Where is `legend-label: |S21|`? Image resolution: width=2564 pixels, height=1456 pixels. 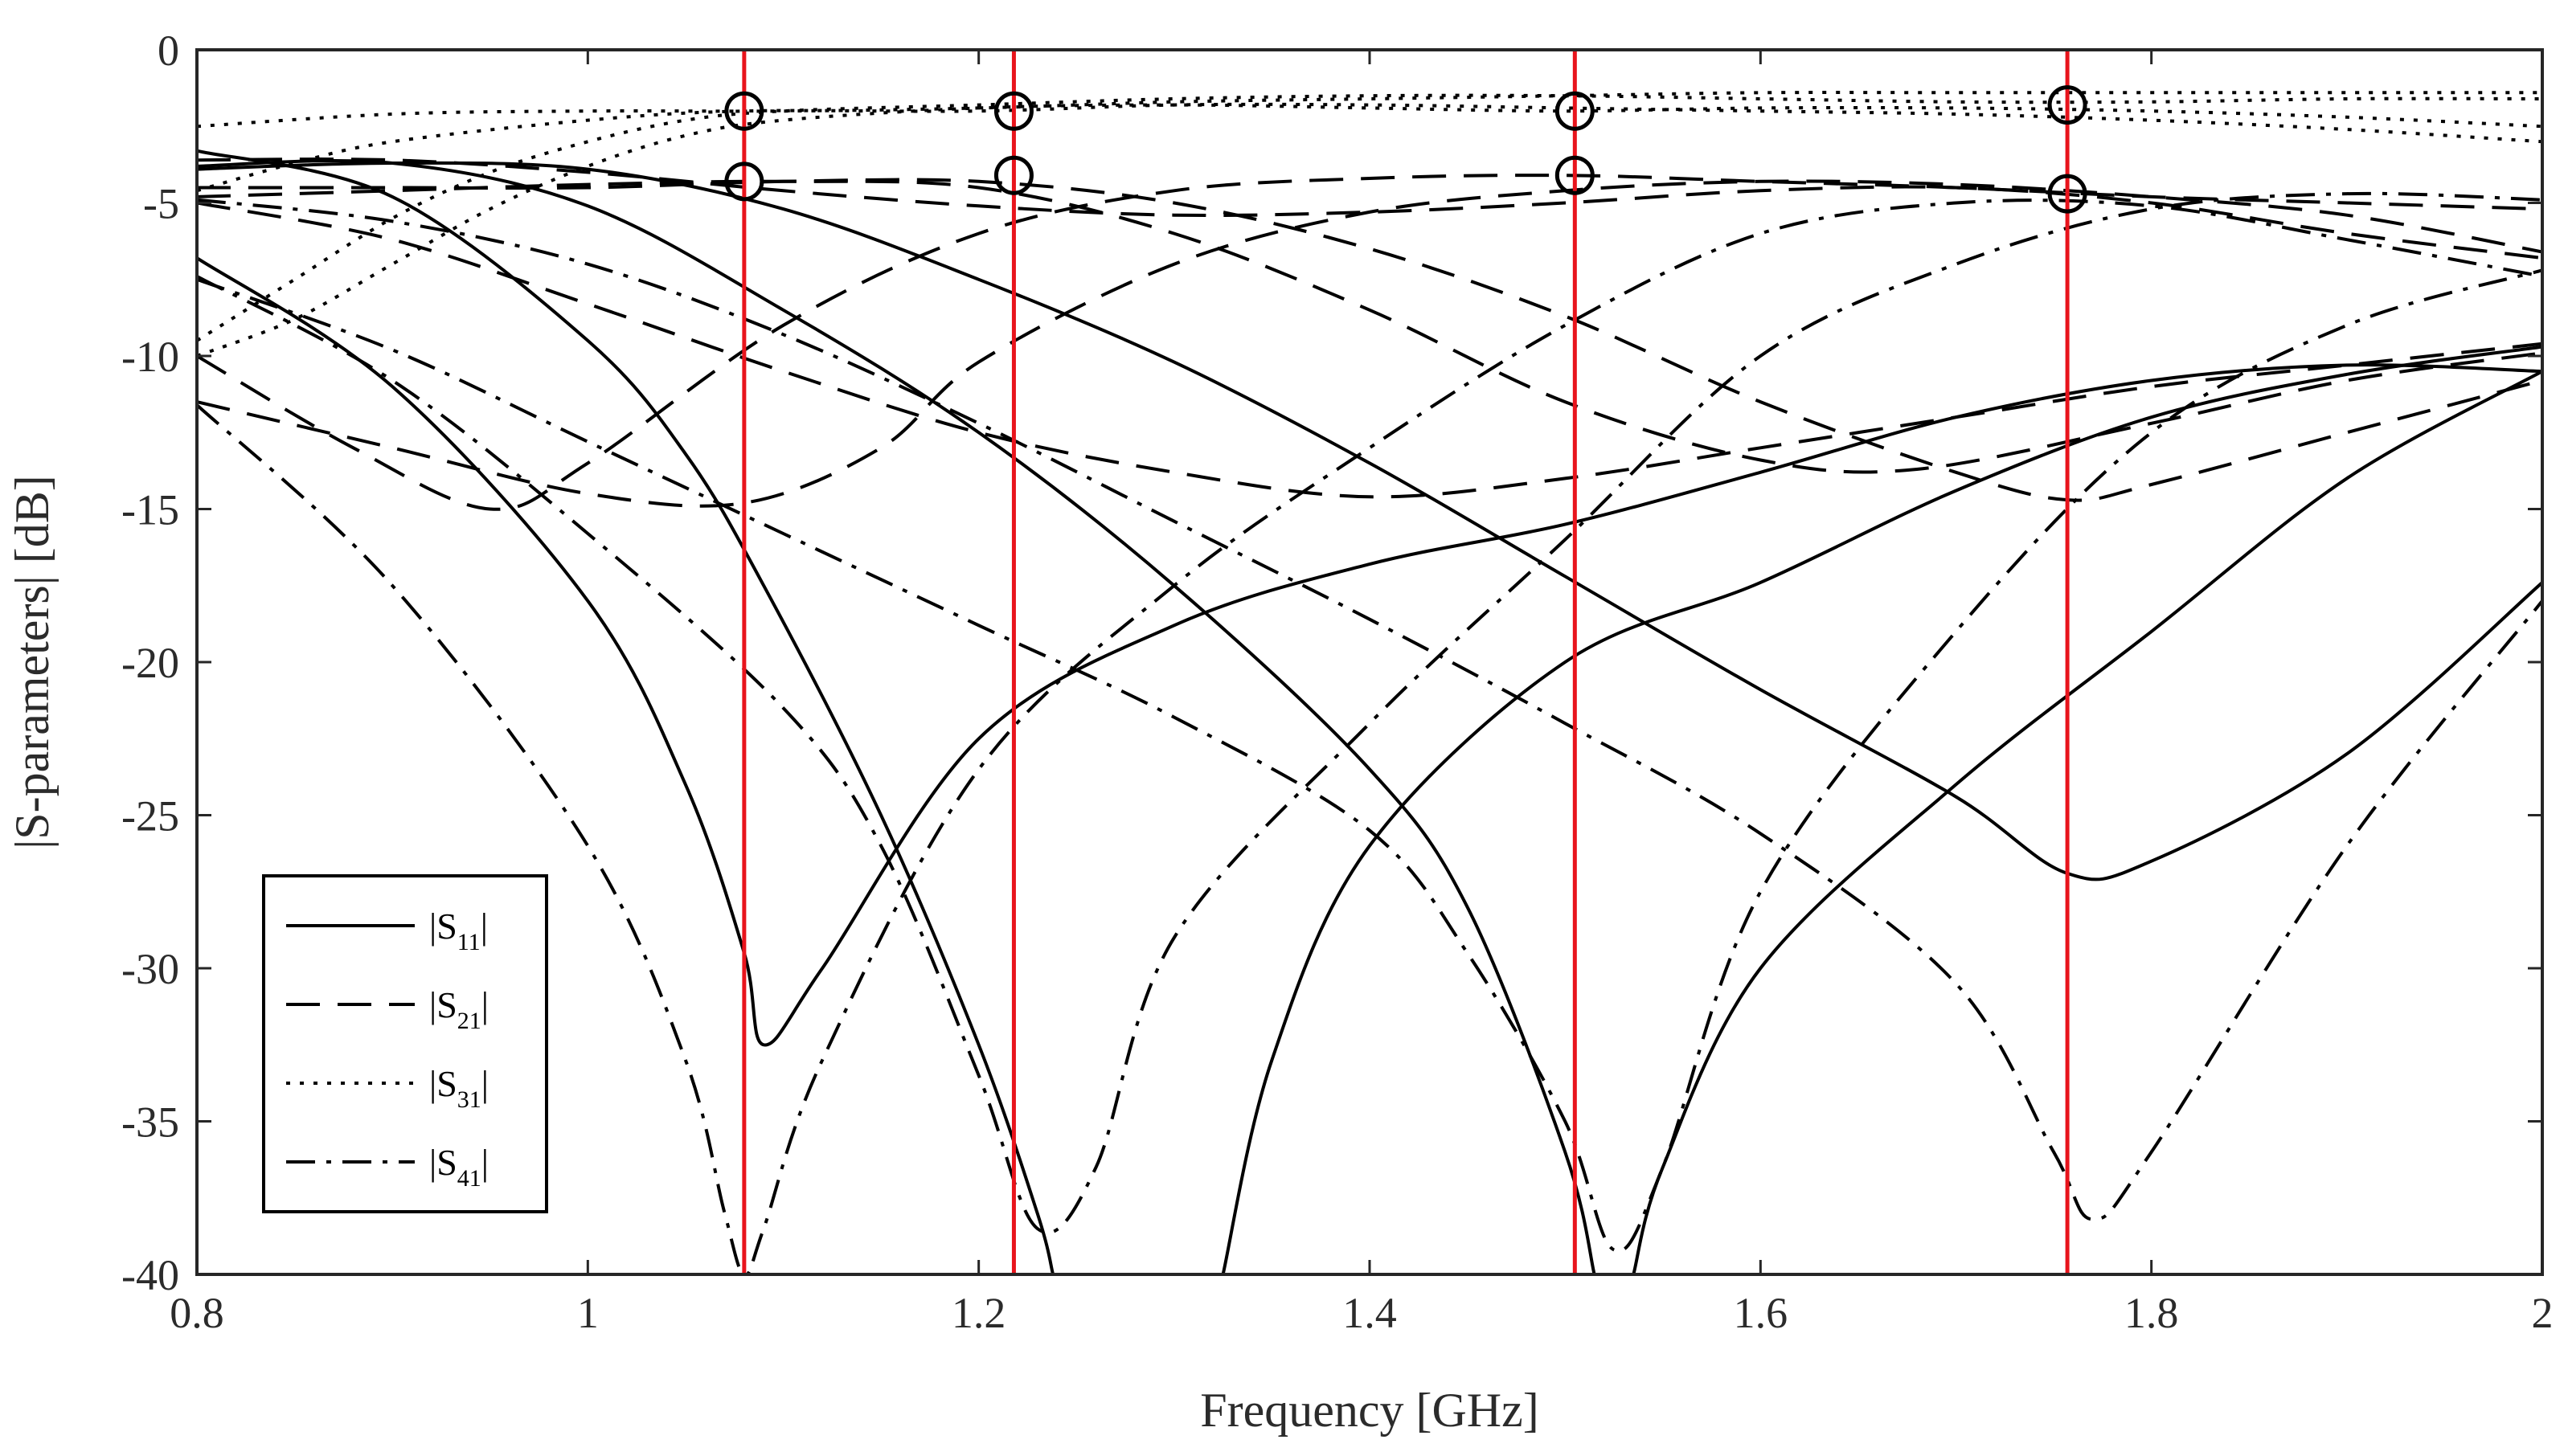 legend-label: |S21| is located at coordinates (459, 1009).